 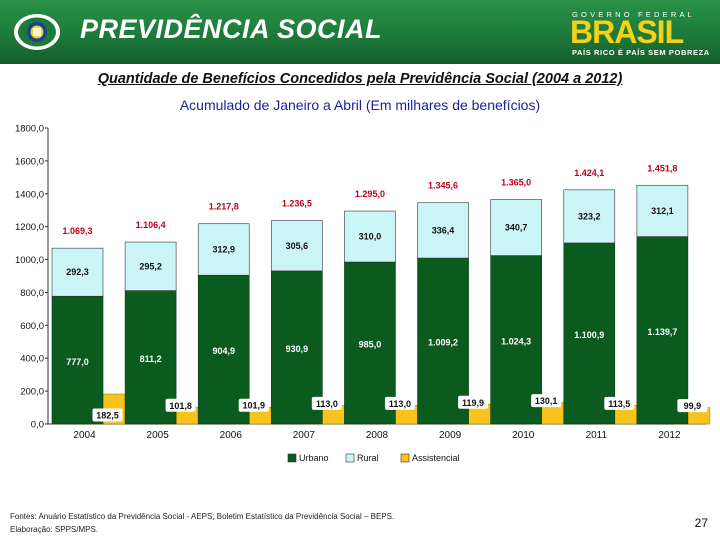 I want to click on label-rural: 312,9, so click(x=223, y=249).